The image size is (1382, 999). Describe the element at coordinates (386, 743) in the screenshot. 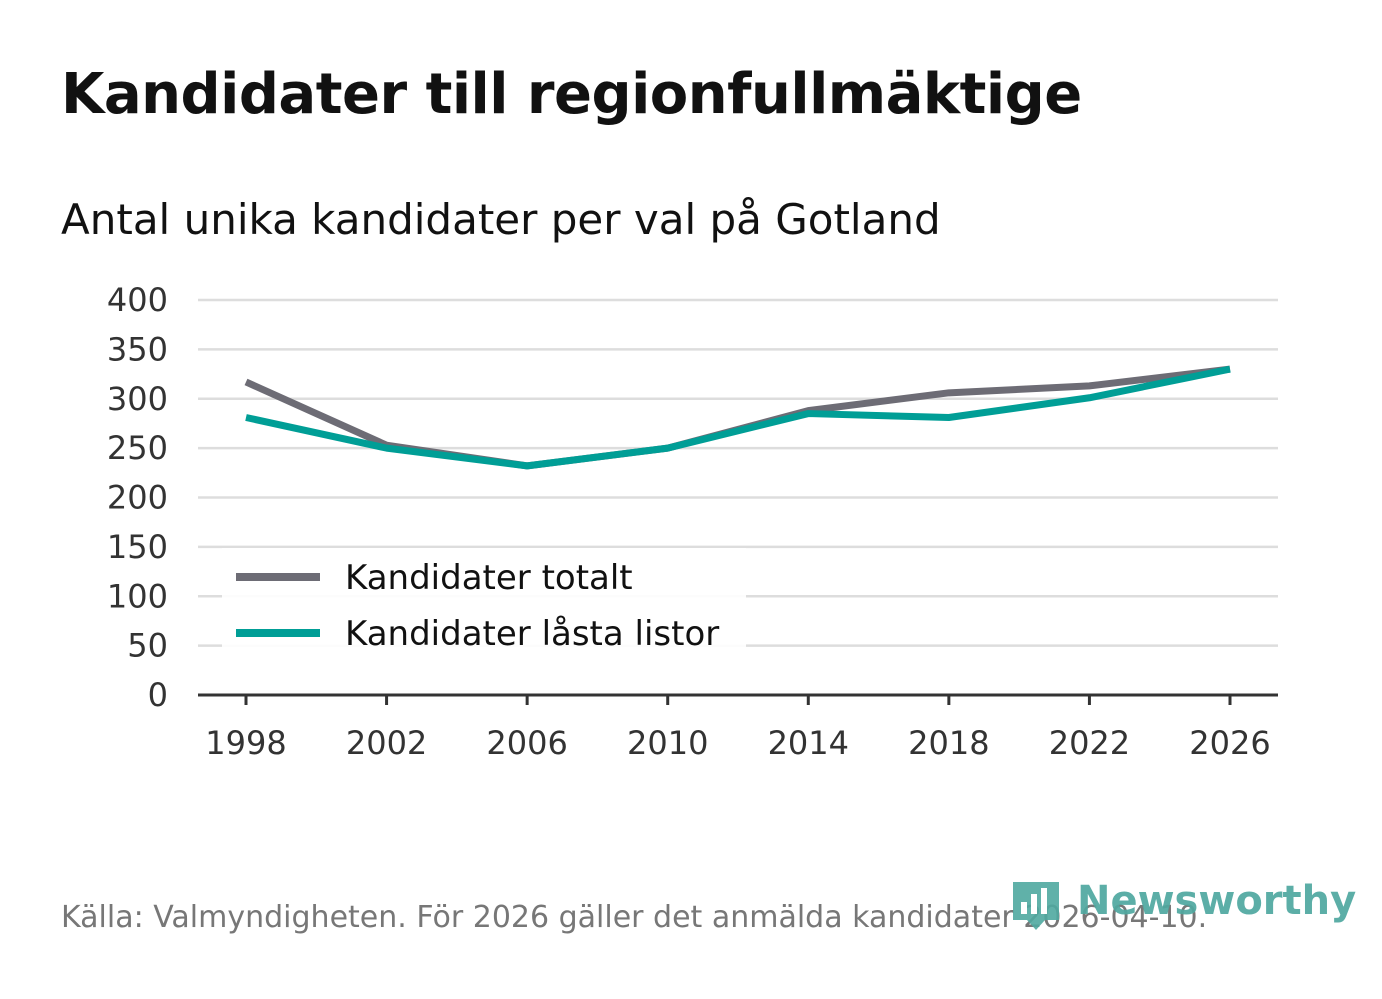

I see `x-tick-label: 2002` at that location.